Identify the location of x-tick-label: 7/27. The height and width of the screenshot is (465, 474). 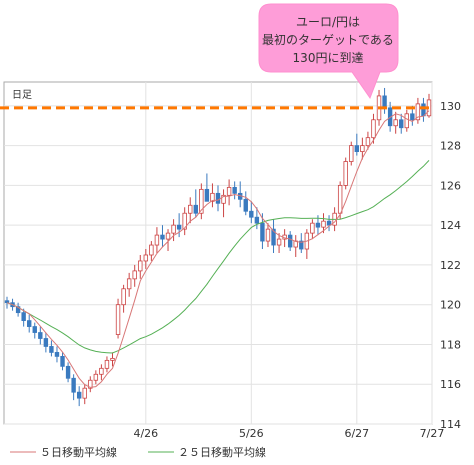
(432, 433).